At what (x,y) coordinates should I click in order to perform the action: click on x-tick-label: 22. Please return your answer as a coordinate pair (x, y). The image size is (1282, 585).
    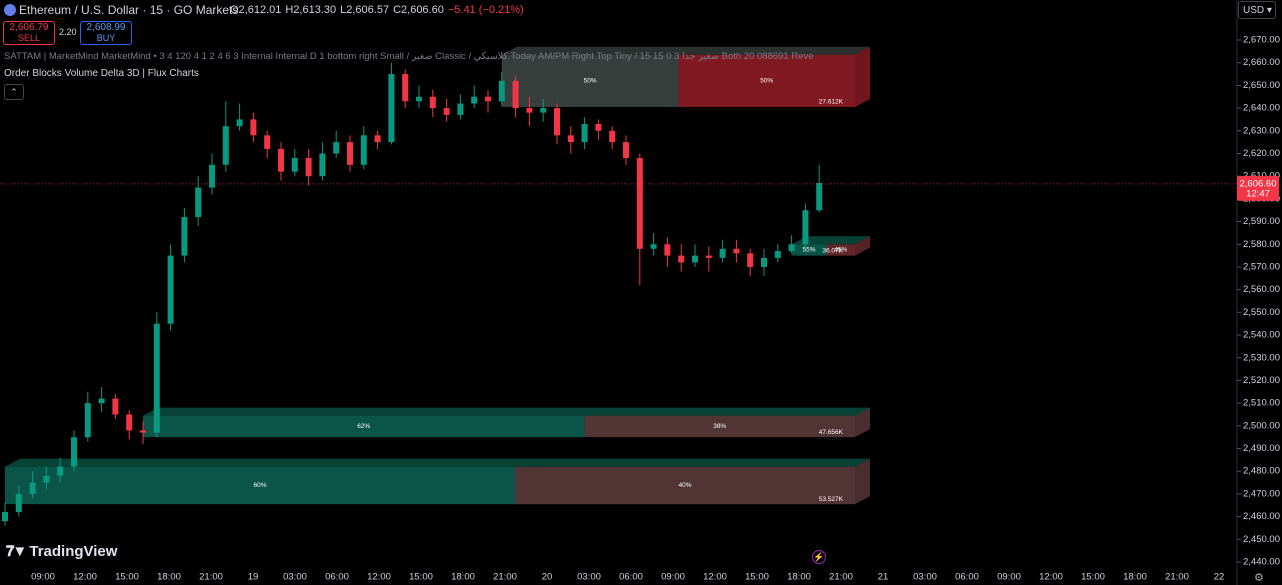
    Looking at the image, I should click on (1219, 577).